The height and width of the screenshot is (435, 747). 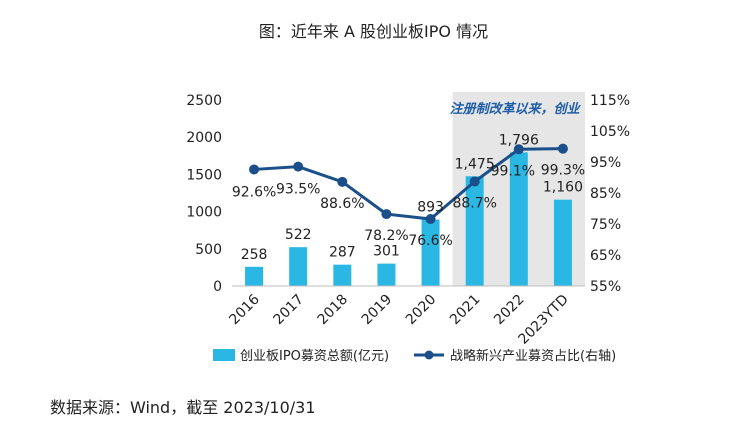 I want to click on bar-label-2023YTD: 1,160, so click(x=563, y=188).